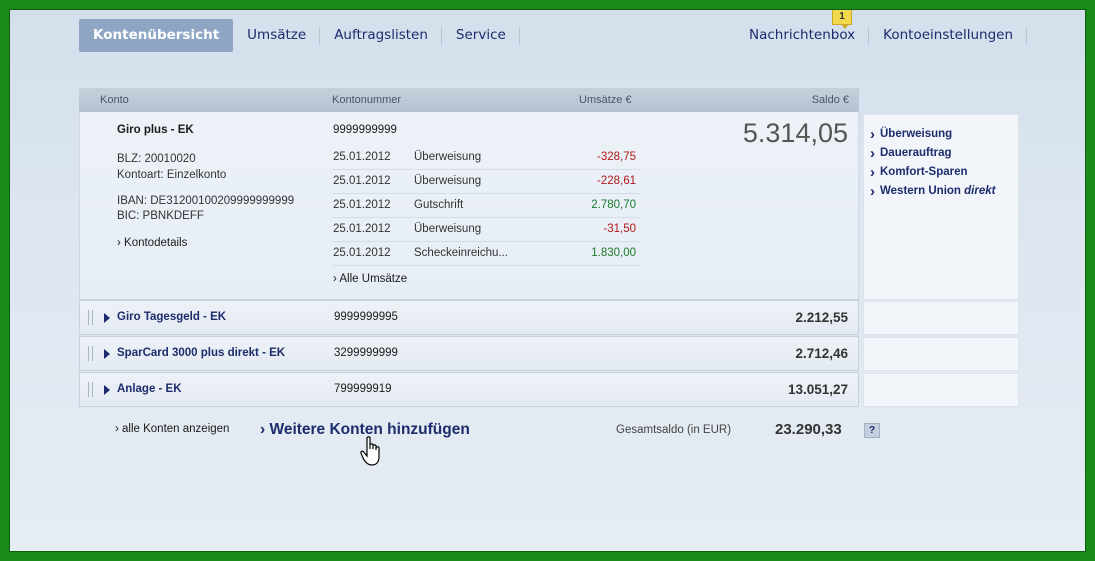 This screenshot has height=561, width=1095. What do you see at coordinates (872, 430) in the screenshot?
I see `help-icon: ?` at bounding box center [872, 430].